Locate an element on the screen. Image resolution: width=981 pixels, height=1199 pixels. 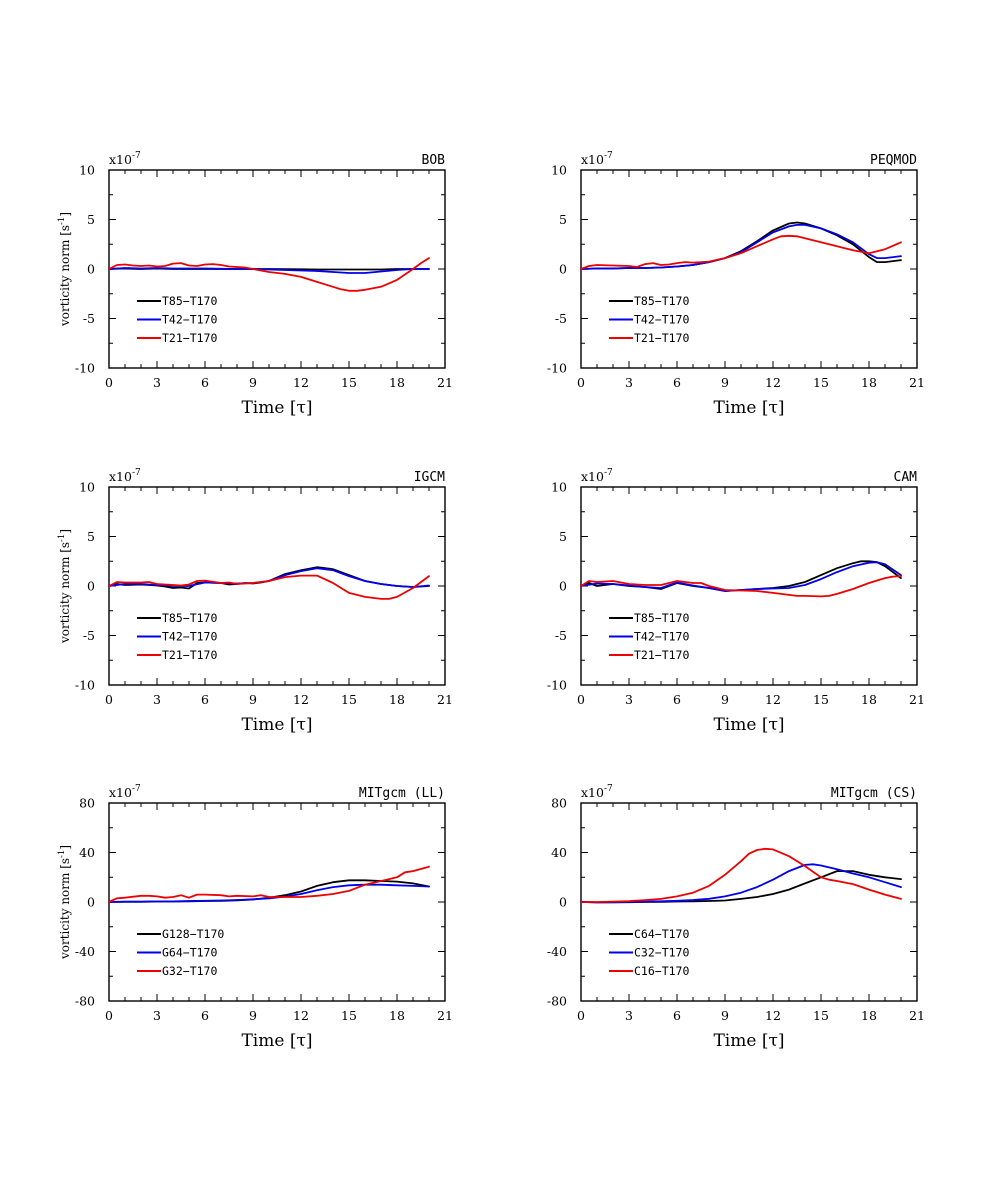
panel-title: MITgcm (LL) is located at coordinates (402, 793).